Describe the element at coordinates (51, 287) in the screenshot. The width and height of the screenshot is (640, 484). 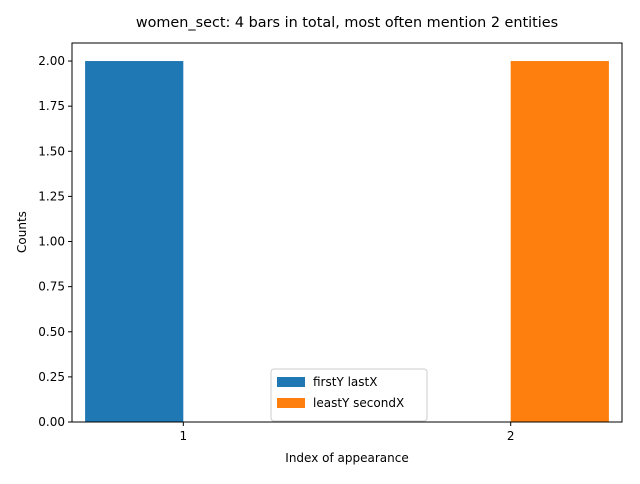
I see `y-tick-label: 0.75` at that location.